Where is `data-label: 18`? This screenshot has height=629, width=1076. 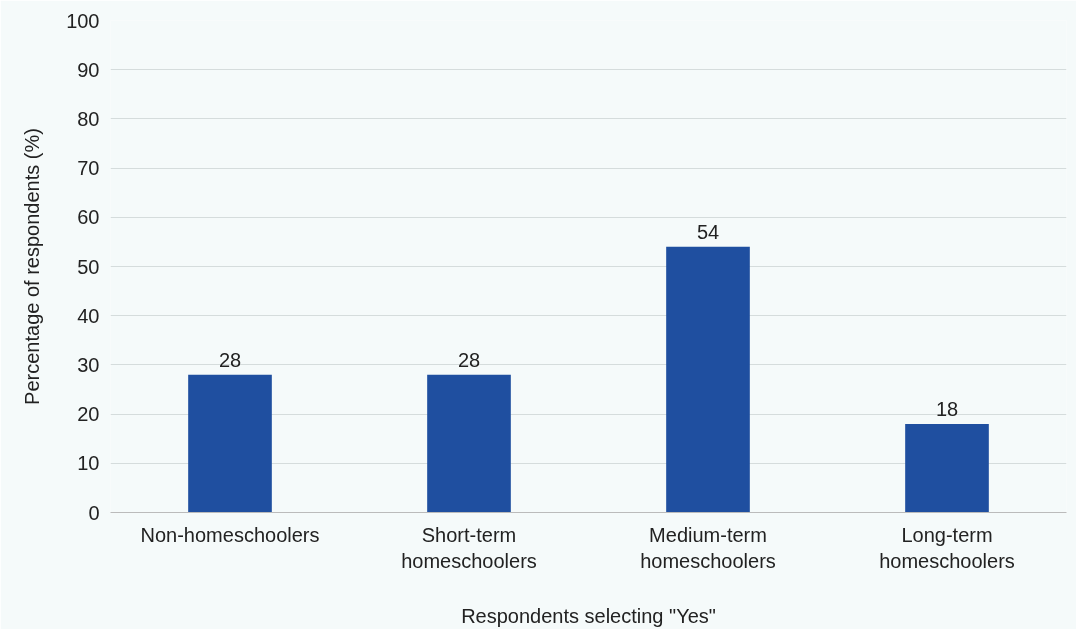 data-label: 18 is located at coordinates (947, 408).